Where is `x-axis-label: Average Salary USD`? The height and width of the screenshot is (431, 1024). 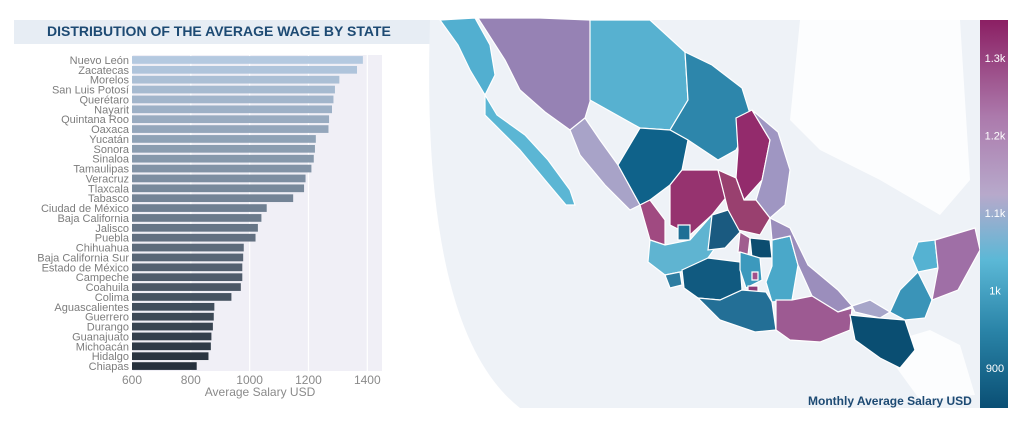 x-axis-label: Average Salary USD is located at coordinates (260, 392).